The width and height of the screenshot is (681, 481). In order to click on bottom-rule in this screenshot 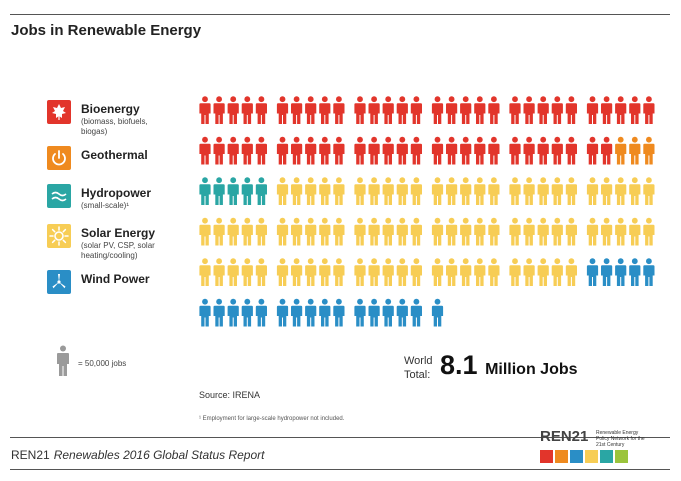, I will do `click(340, 469)`.